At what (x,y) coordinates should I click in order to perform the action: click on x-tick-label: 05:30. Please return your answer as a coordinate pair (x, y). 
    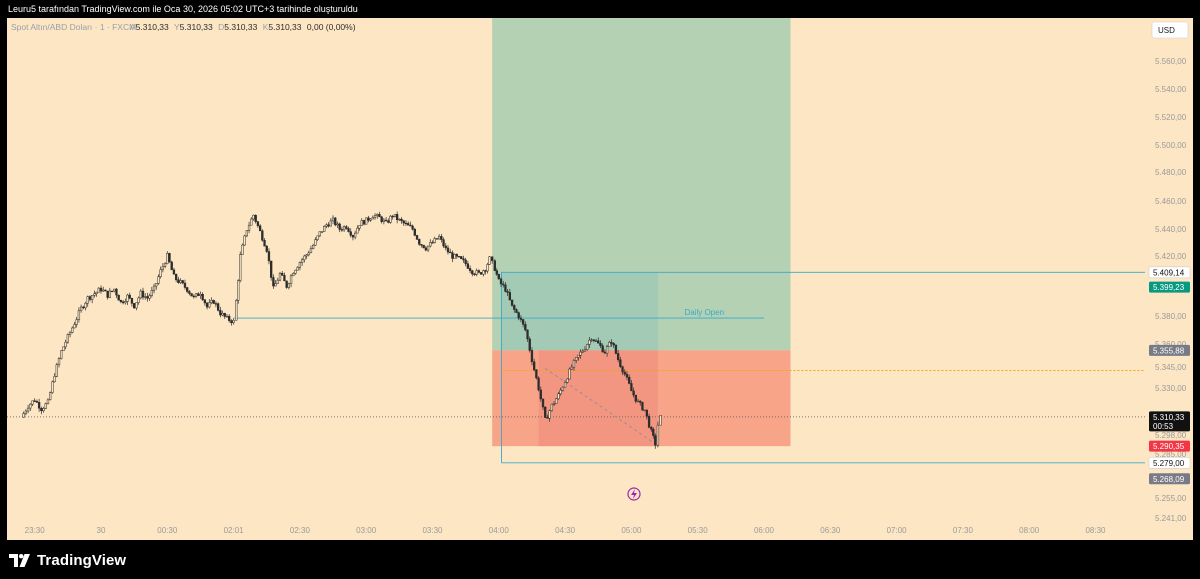
    Looking at the image, I should click on (698, 530).